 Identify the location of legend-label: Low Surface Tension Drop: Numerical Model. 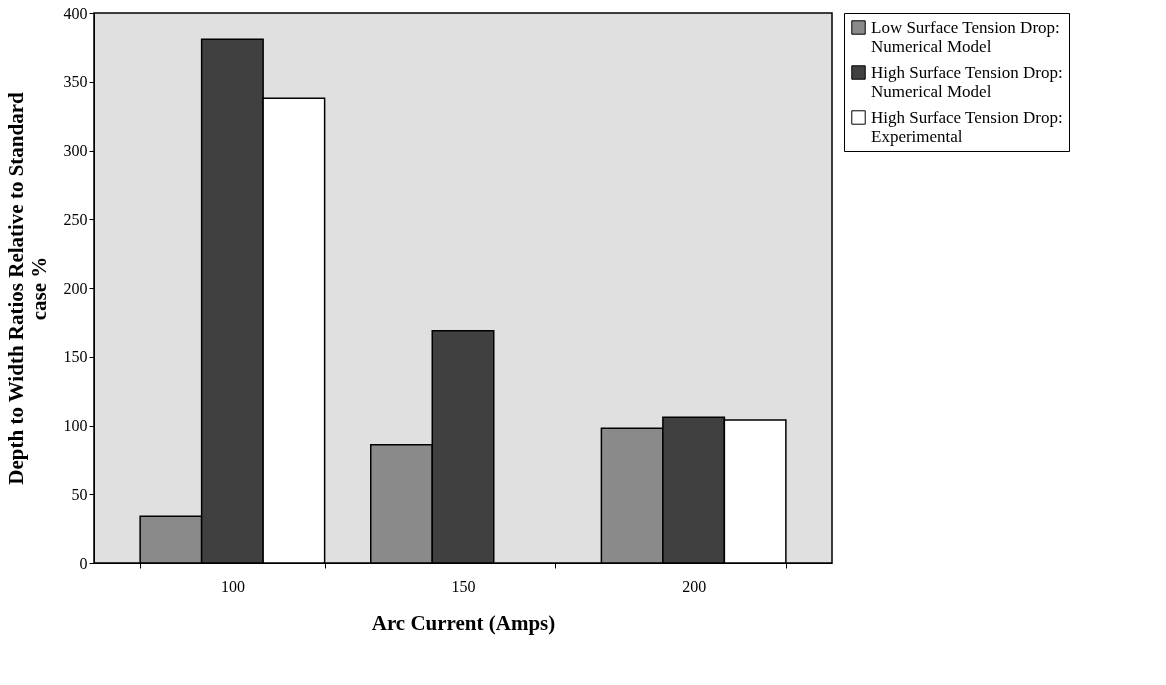
(965, 36).